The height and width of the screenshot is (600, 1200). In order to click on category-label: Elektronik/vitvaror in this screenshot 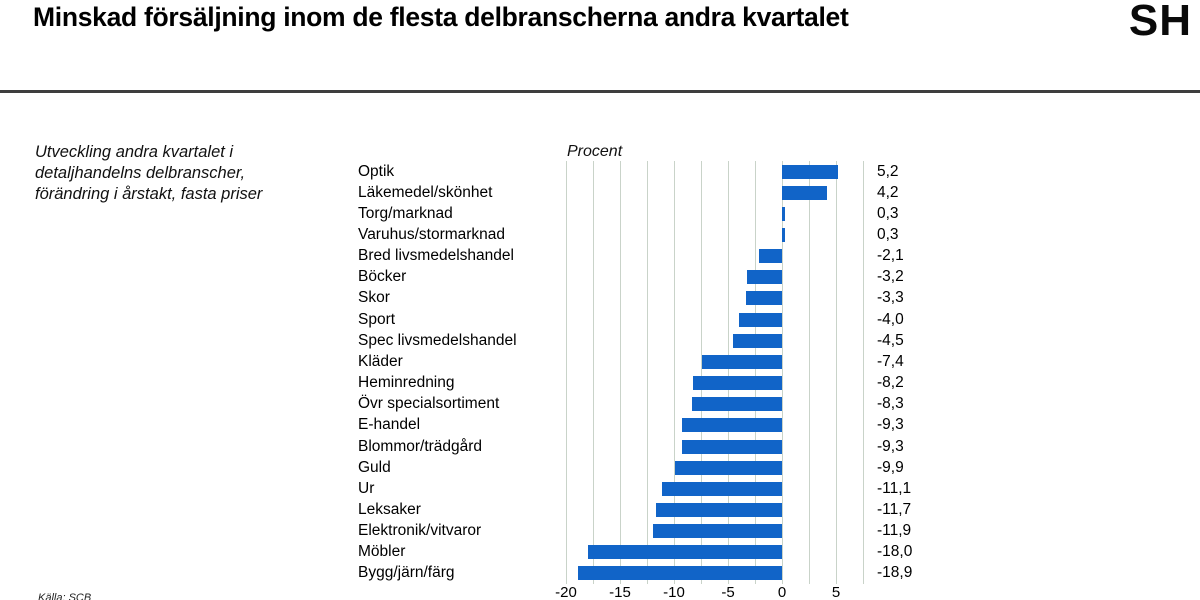, I will do `click(420, 531)`.